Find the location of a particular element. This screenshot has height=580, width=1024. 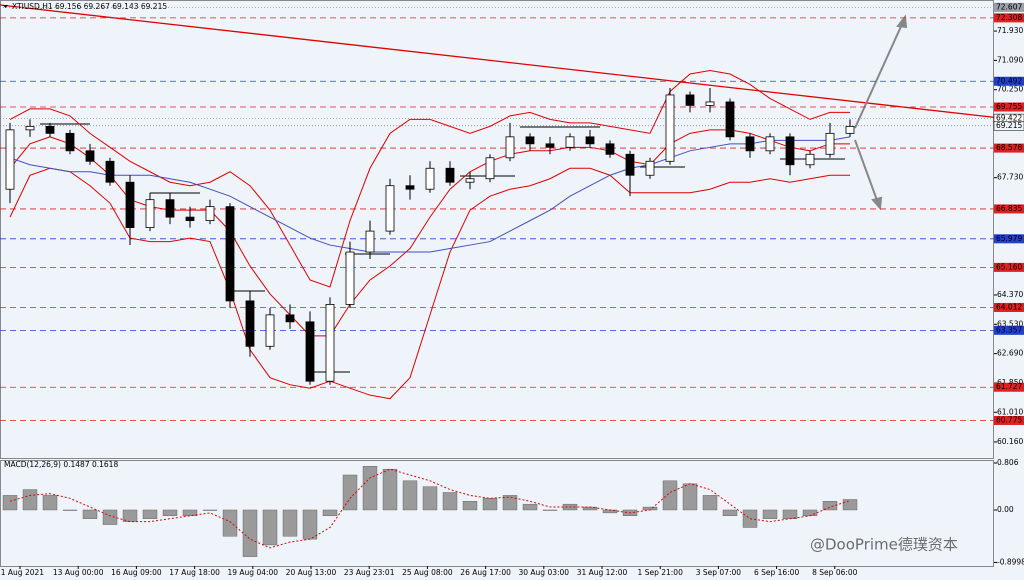

macd-signal is located at coordinates (430, 508).